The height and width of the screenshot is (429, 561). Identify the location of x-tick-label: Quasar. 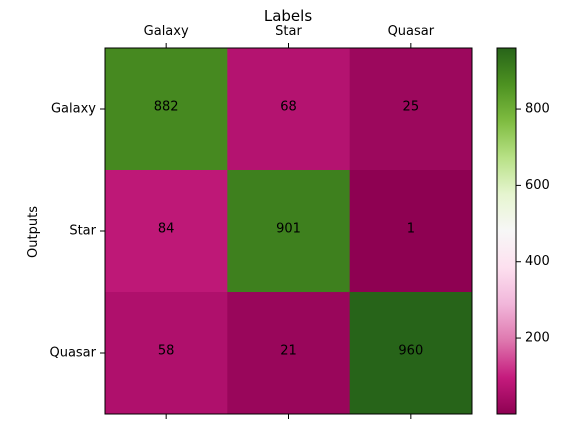
(411, 31).